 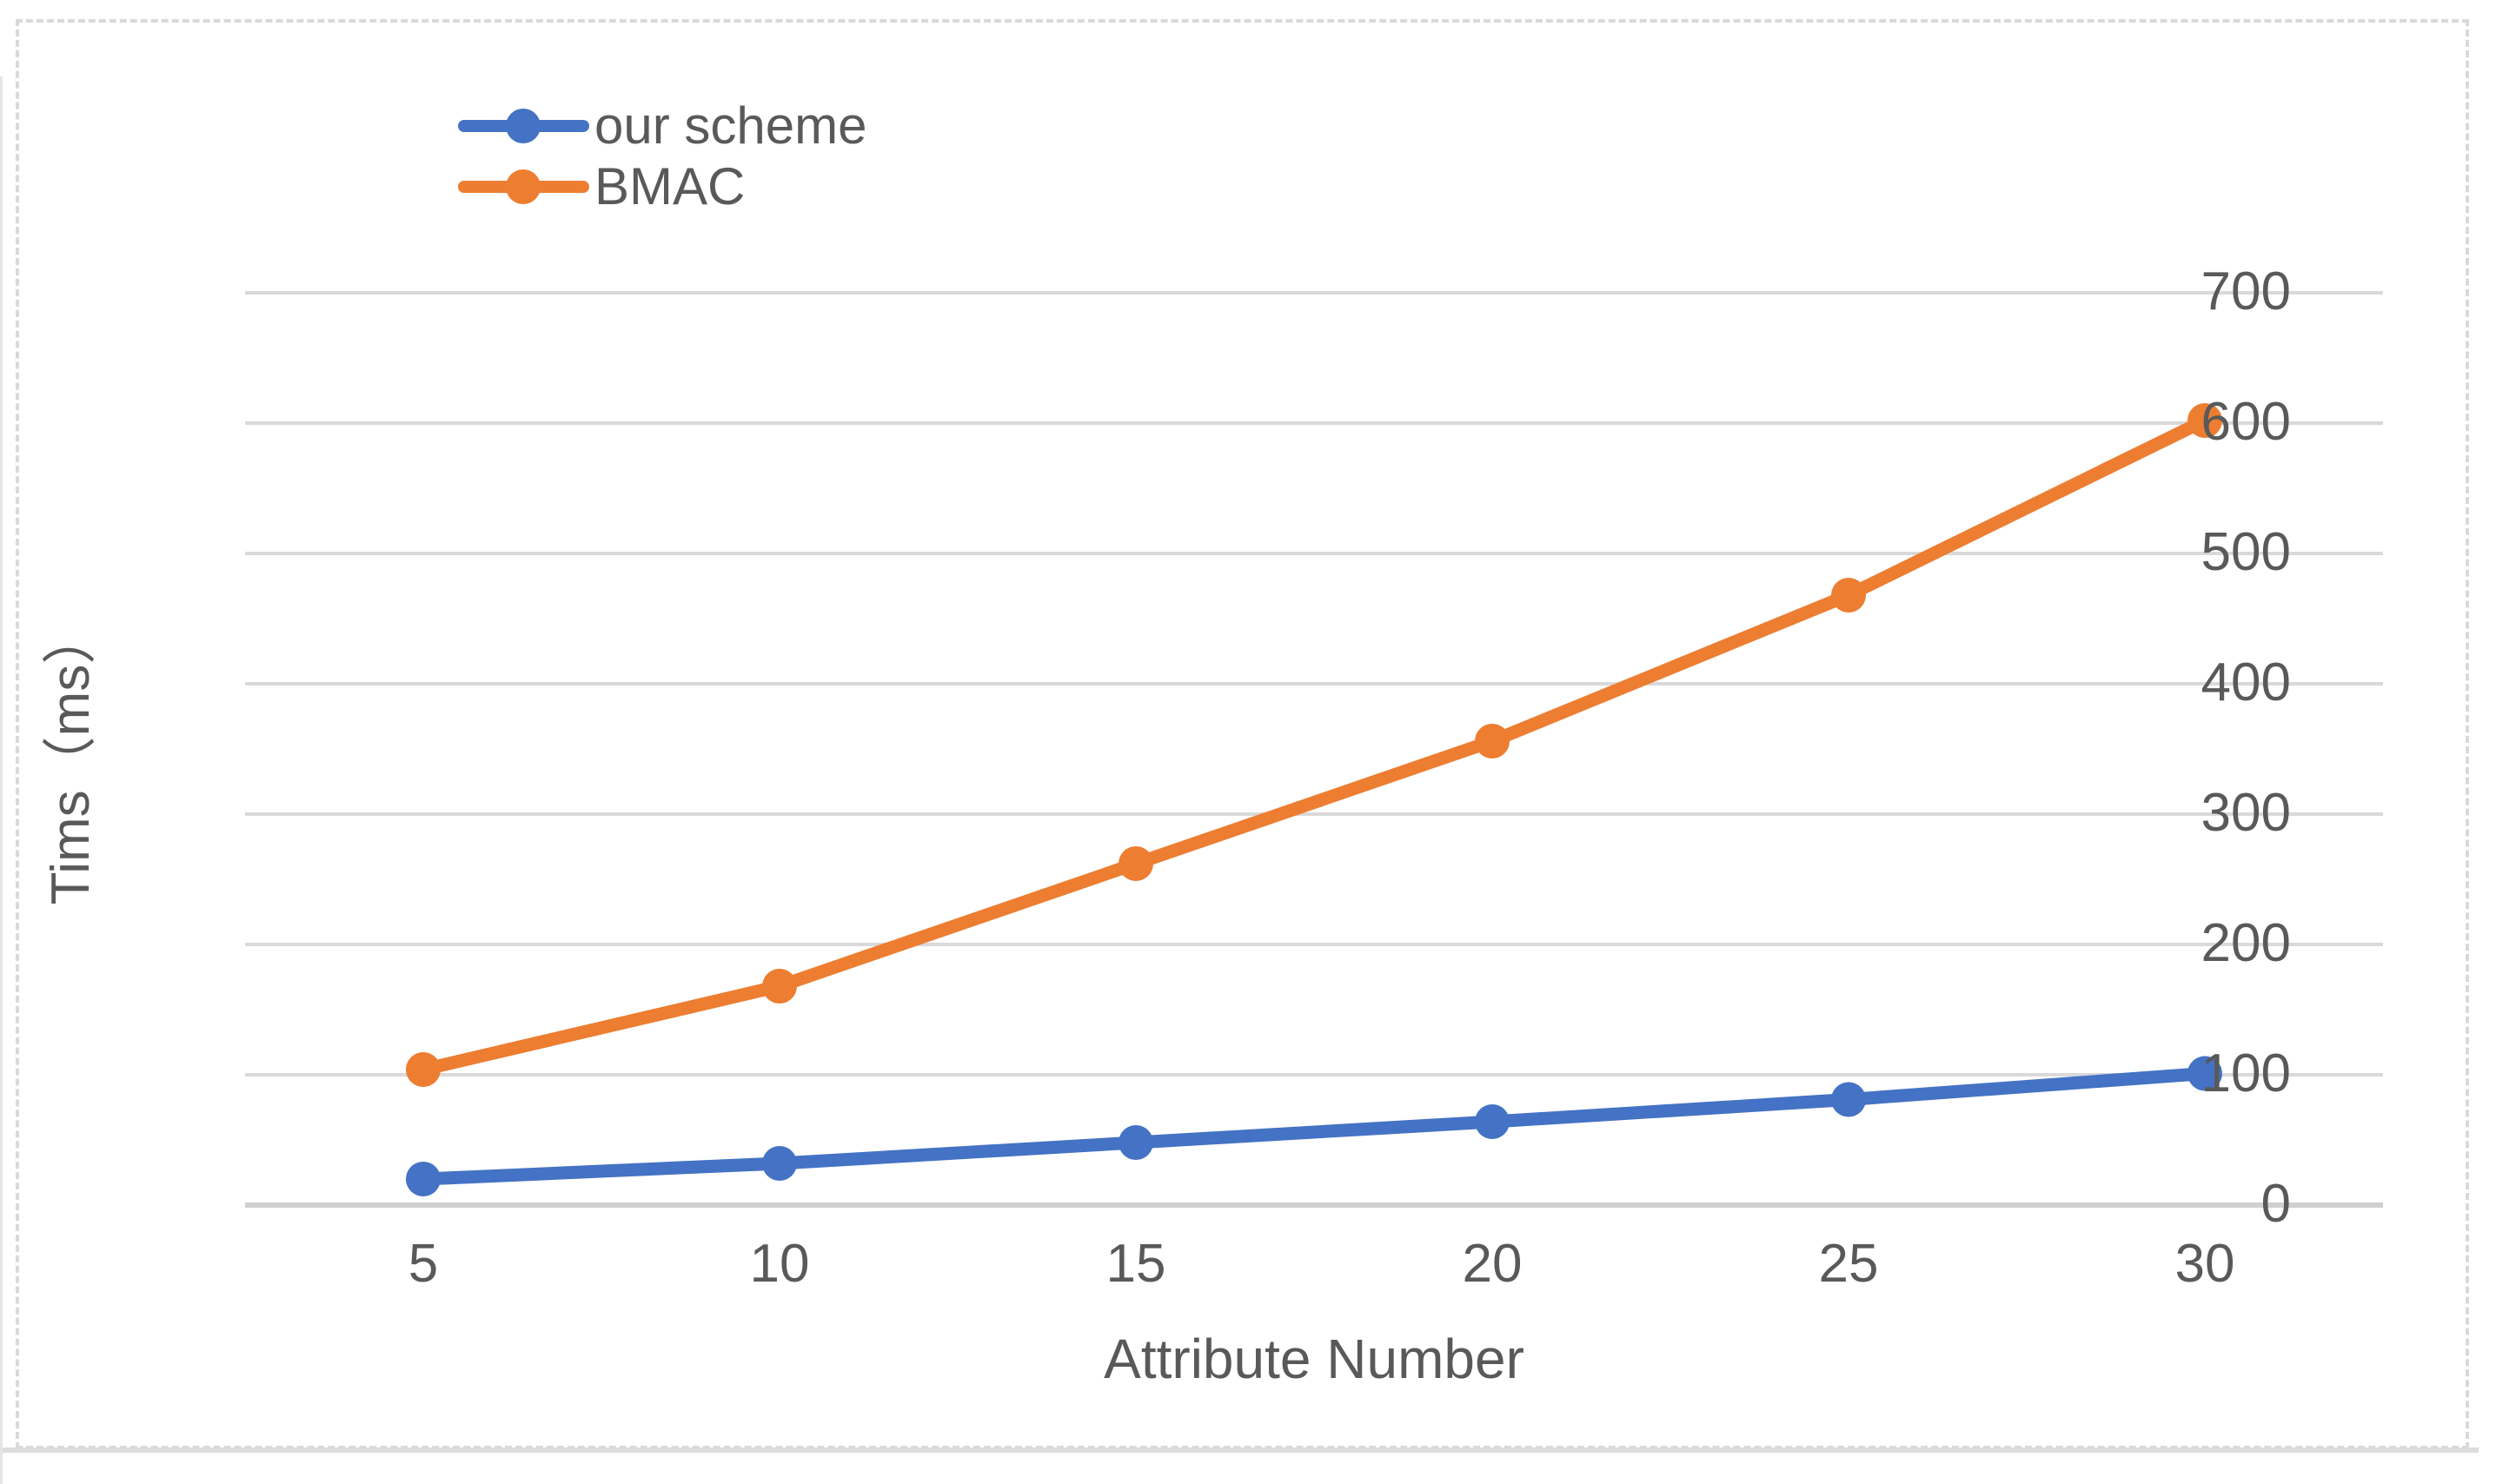 What do you see at coordinates (1, 780) in the screenshot?
I see `left-edge-line` at bounding box center [1, 780].